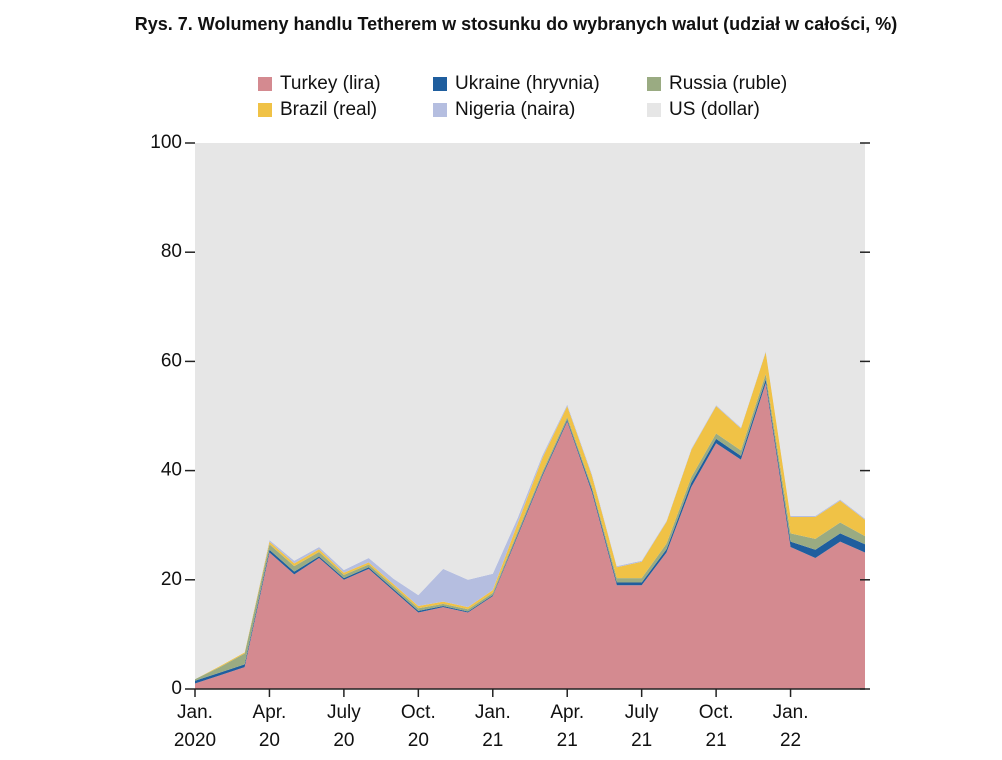 This screenshot has height=760, width=1002. I want to click on legend-label: Turkey (lira), so click(330, 83).